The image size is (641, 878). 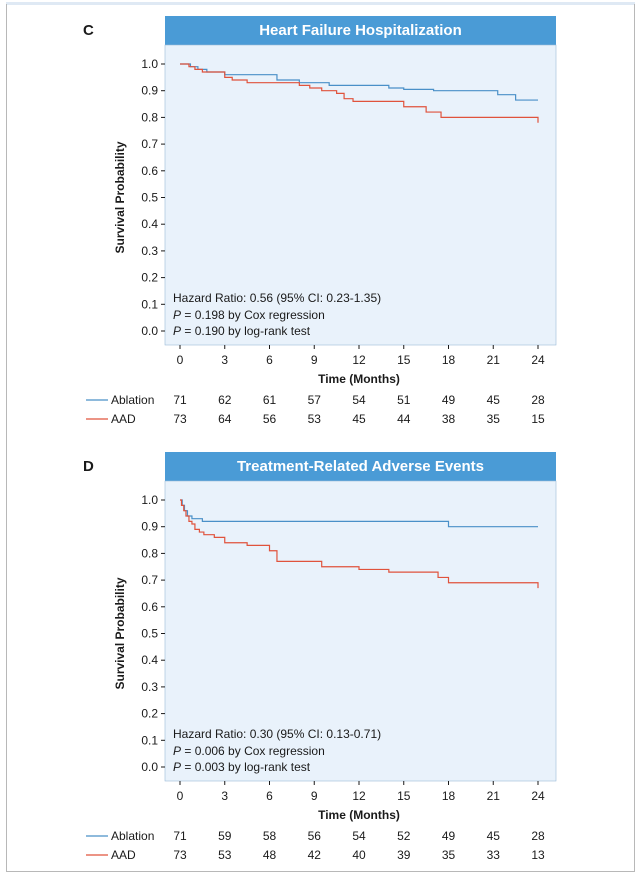 I want to click on risk-count: 40, so click(x=359, y=855).